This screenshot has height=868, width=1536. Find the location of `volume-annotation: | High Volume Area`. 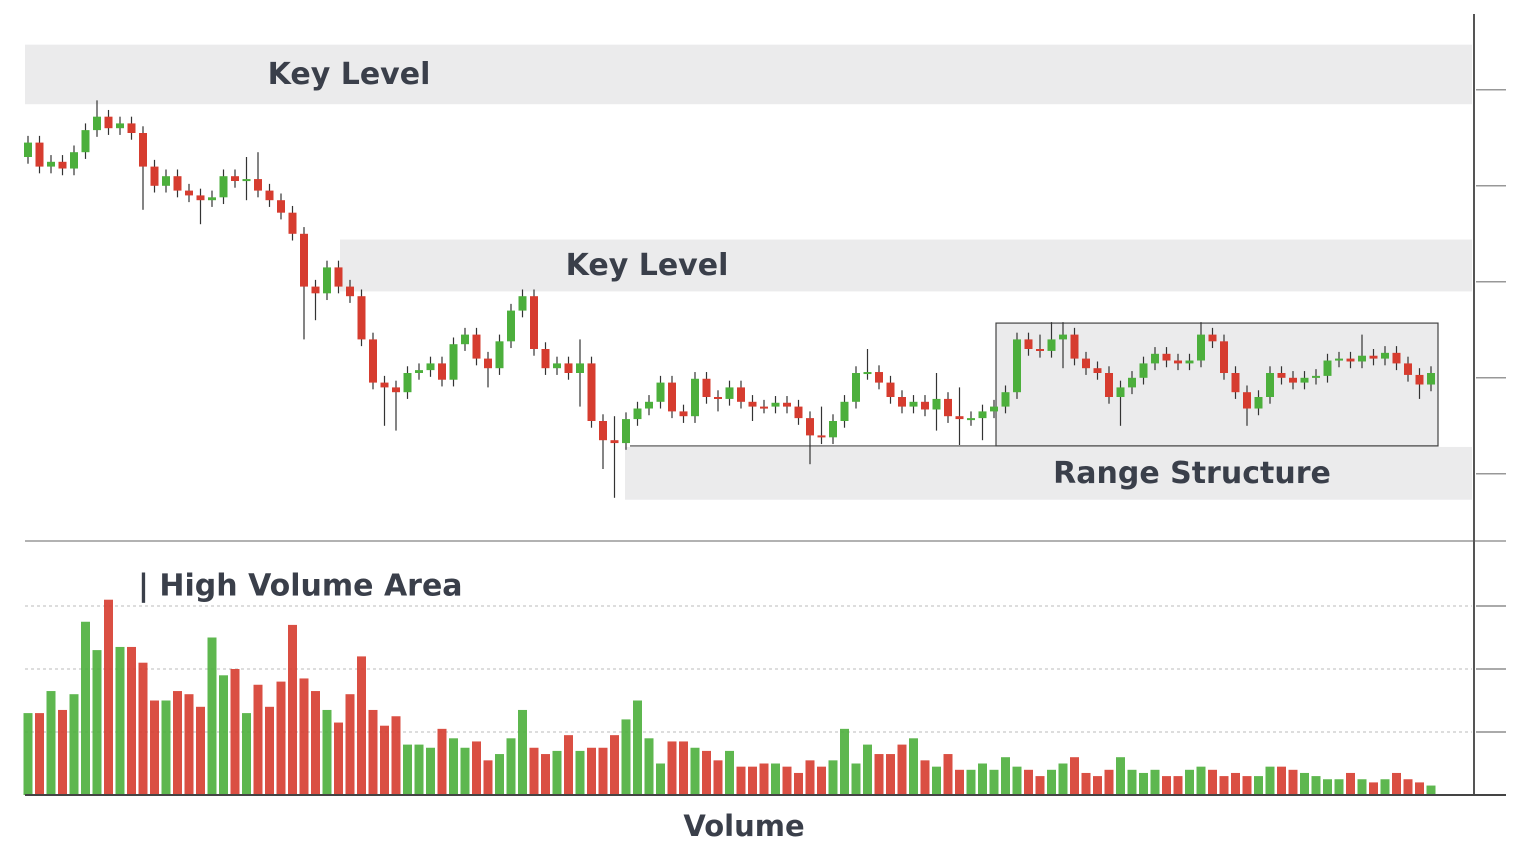

volume-annotation: | High Volume Area is located at coordinates (300, 586).